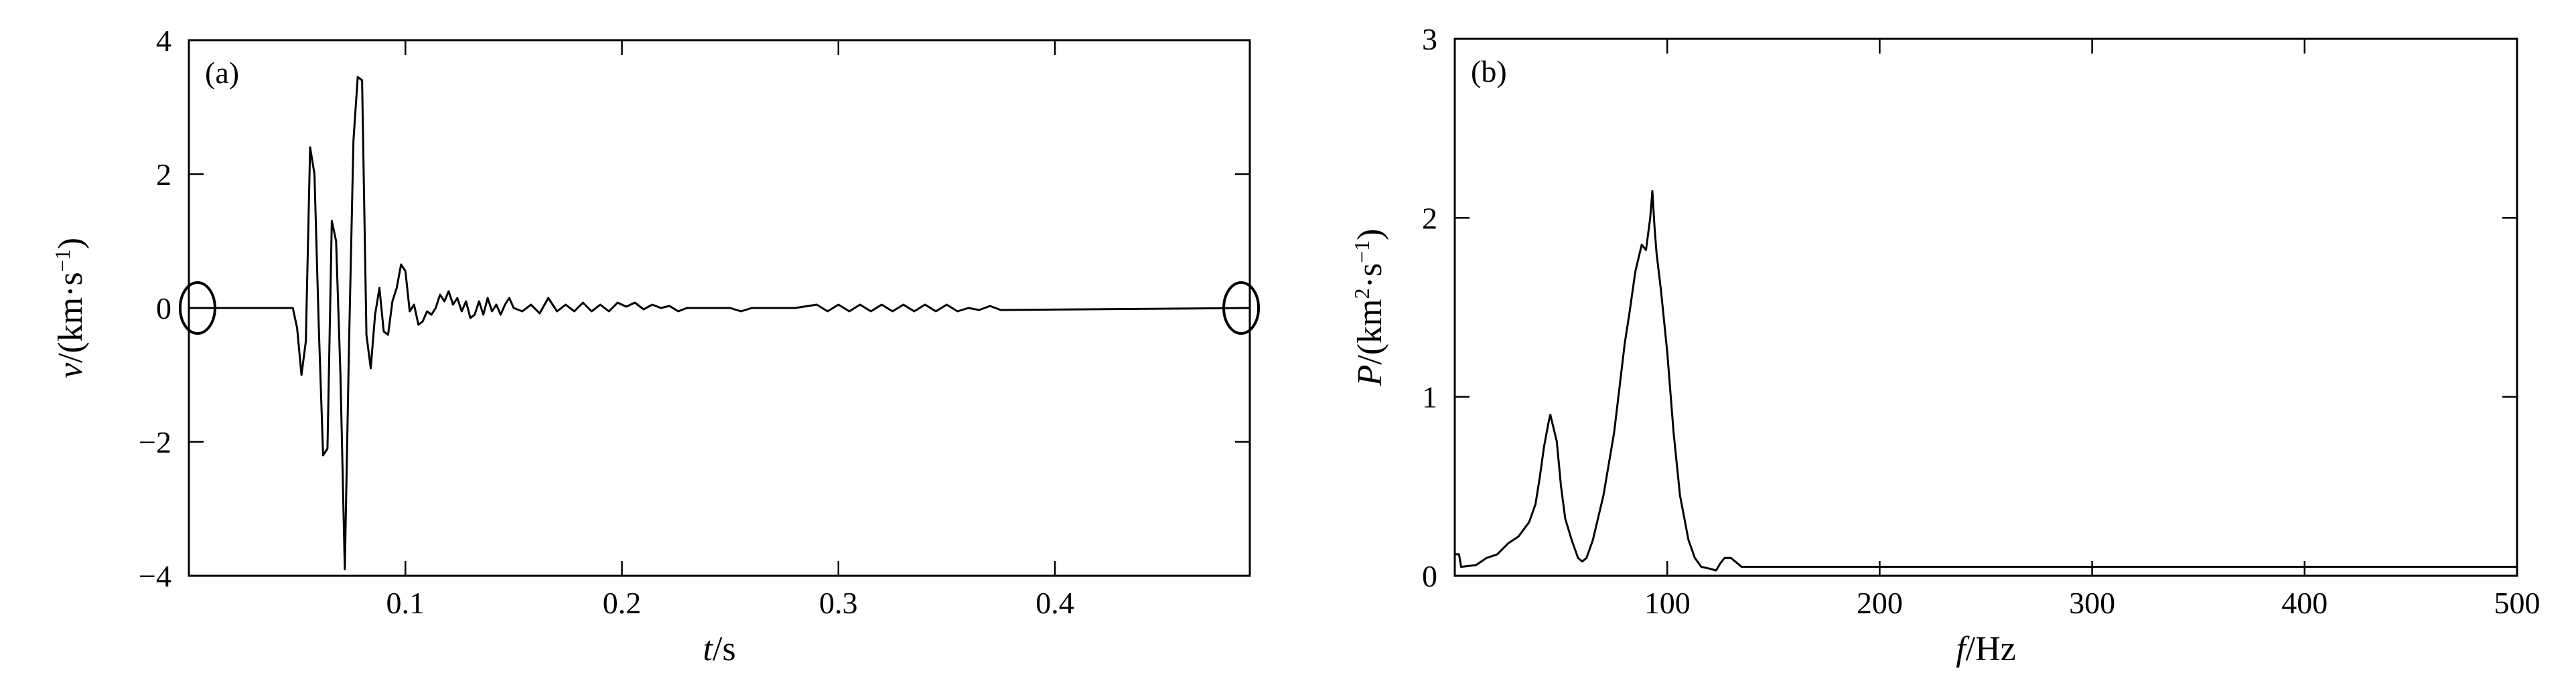 Image resolution: width=2576 pixels, height=699 pixels. I want to click on x-axis-label: t/s, so click(719, 649).